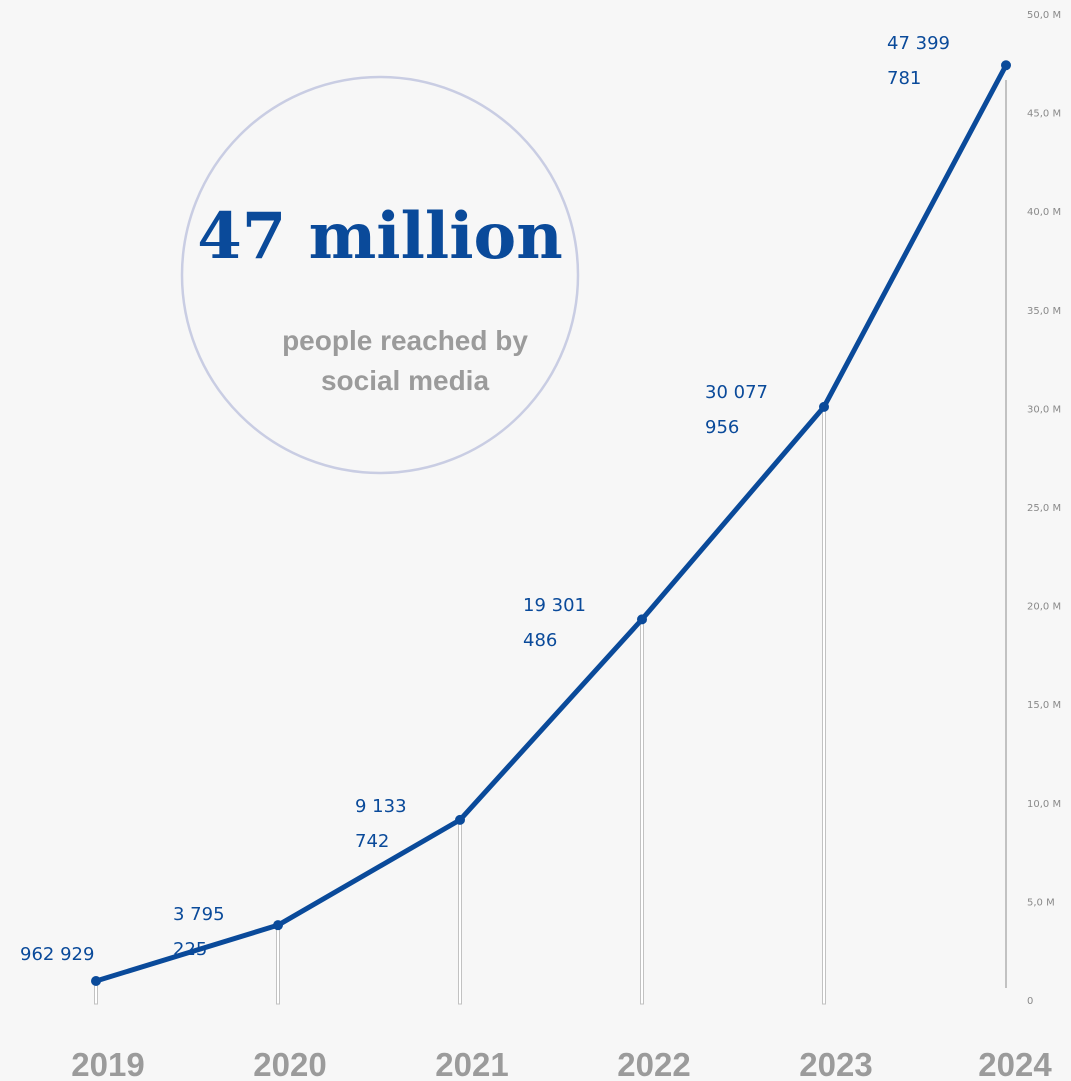 This screenshot has height=1081, width=1071. What do you see at coordinates (380, 236) in the screenshot?
I see `headline-value: 47 million` at bounding box center [380, 236].